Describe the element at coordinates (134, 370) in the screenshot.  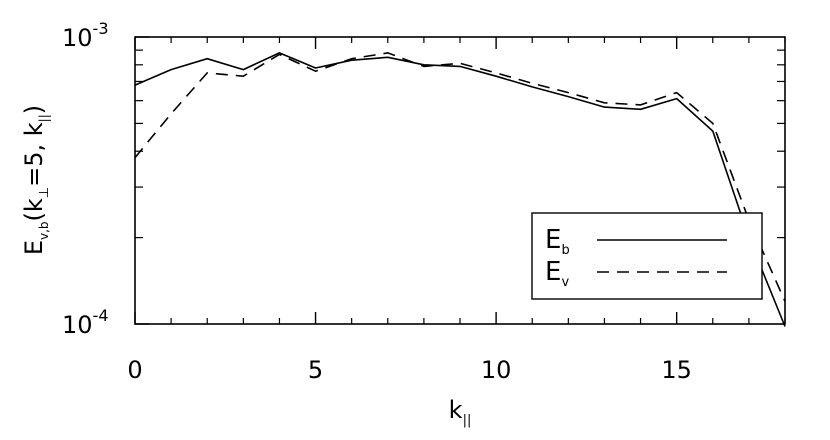
I see `x-tick-label: 0` at that location.